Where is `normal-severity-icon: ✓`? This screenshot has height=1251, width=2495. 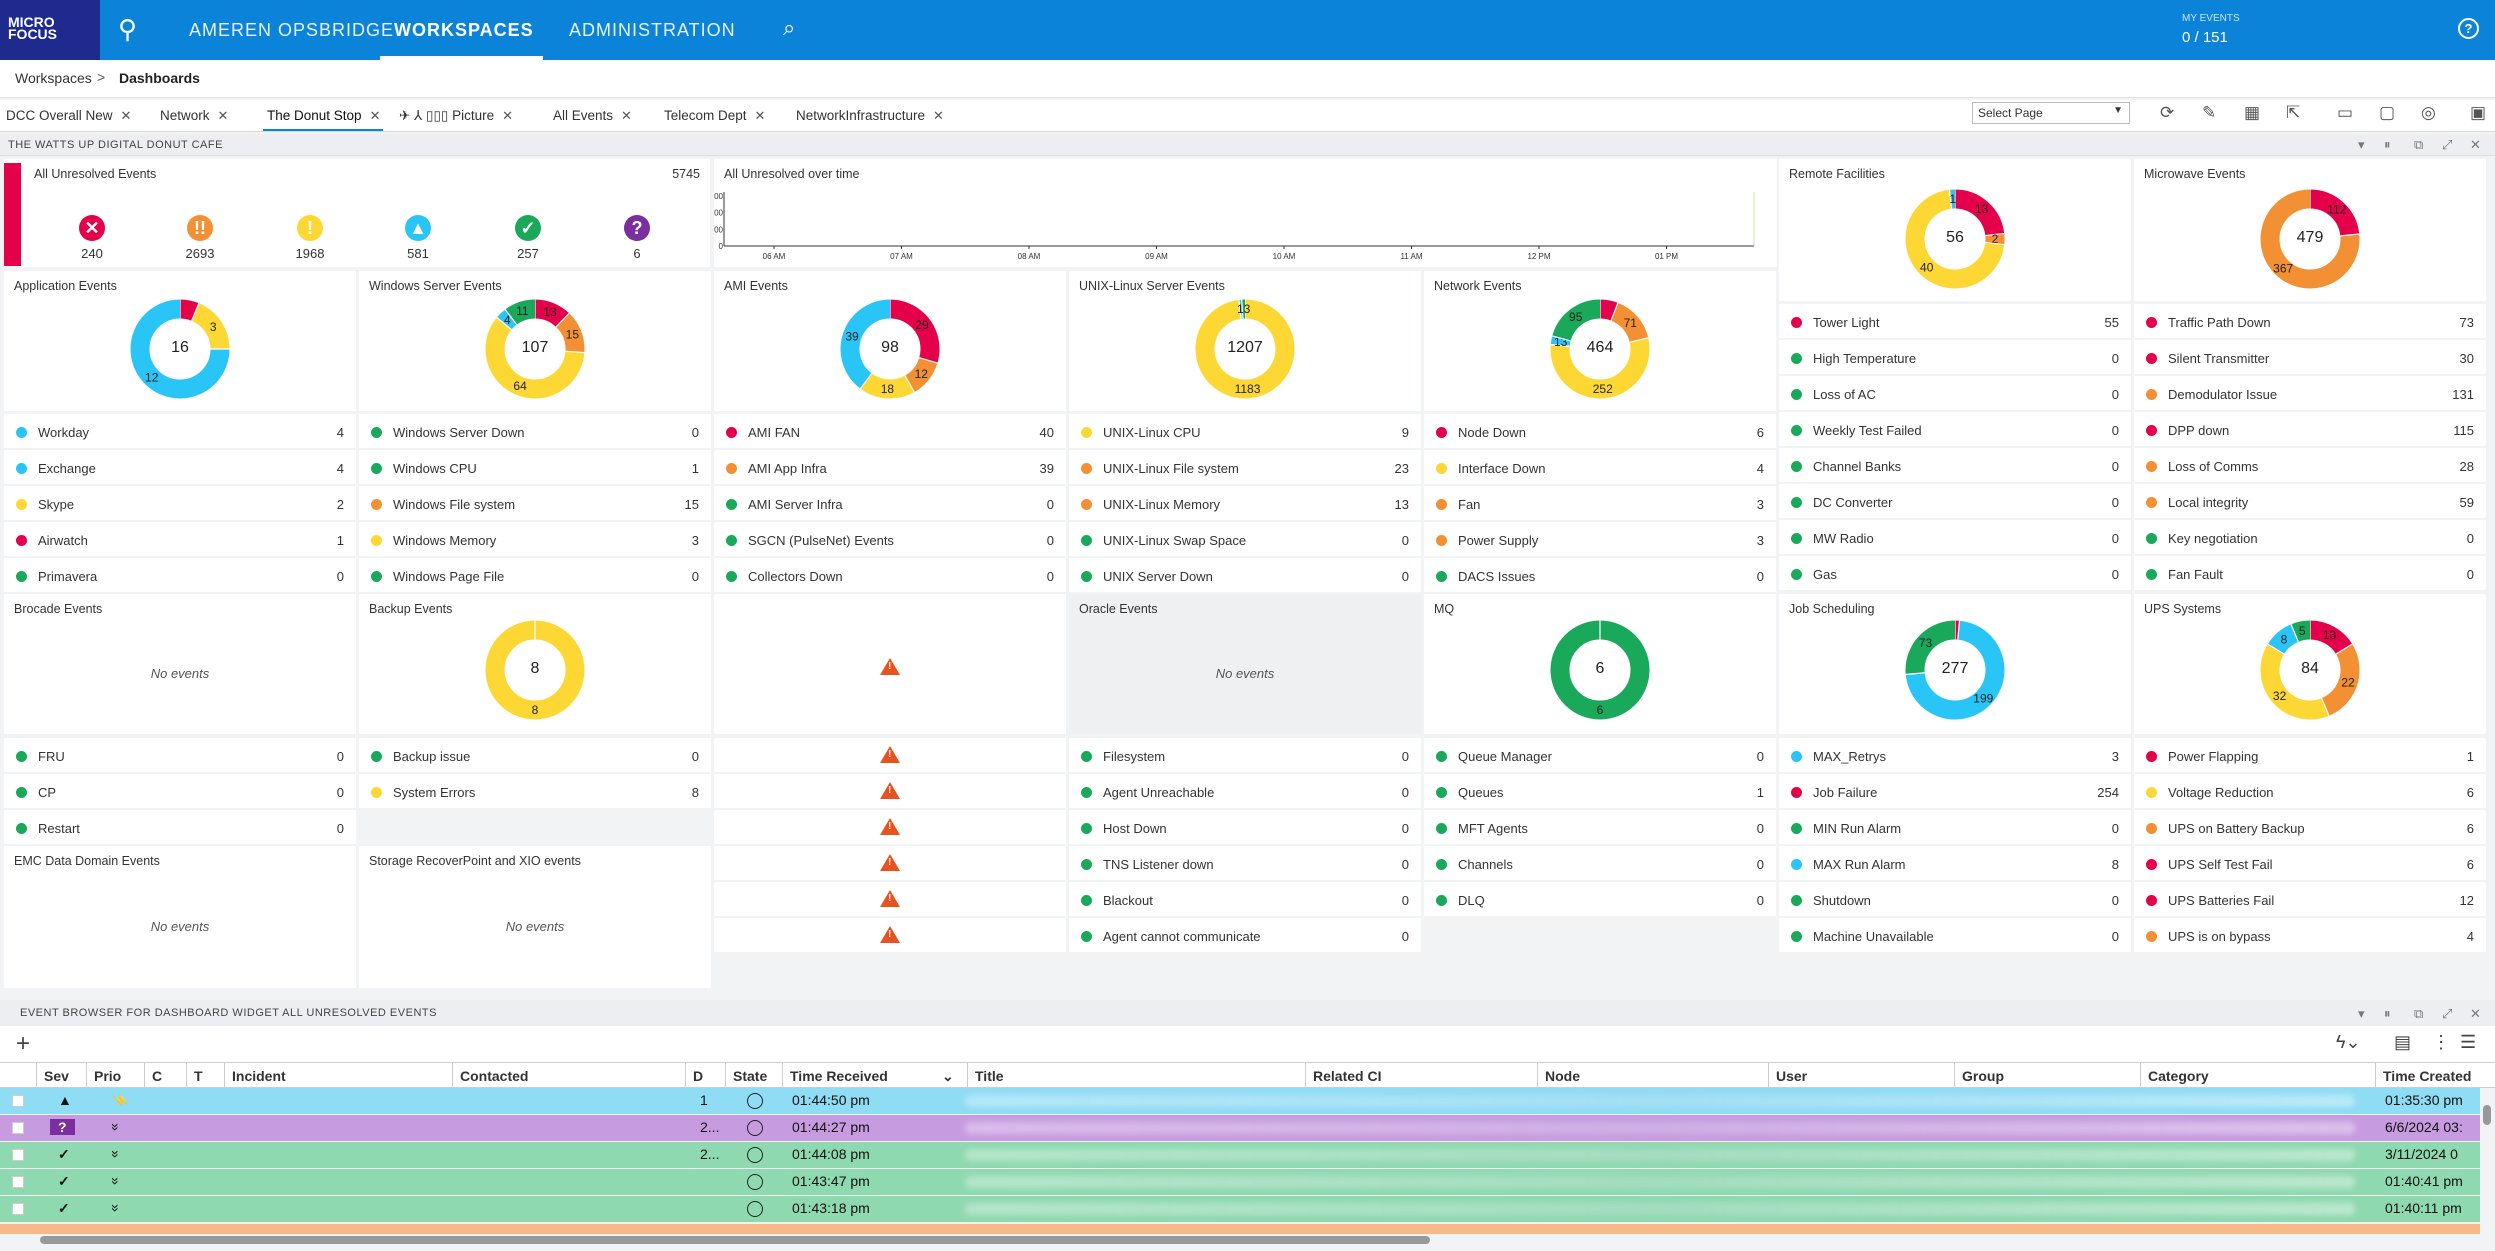
normal-severity-icon: ✓ is located at coordinates (528, 228).